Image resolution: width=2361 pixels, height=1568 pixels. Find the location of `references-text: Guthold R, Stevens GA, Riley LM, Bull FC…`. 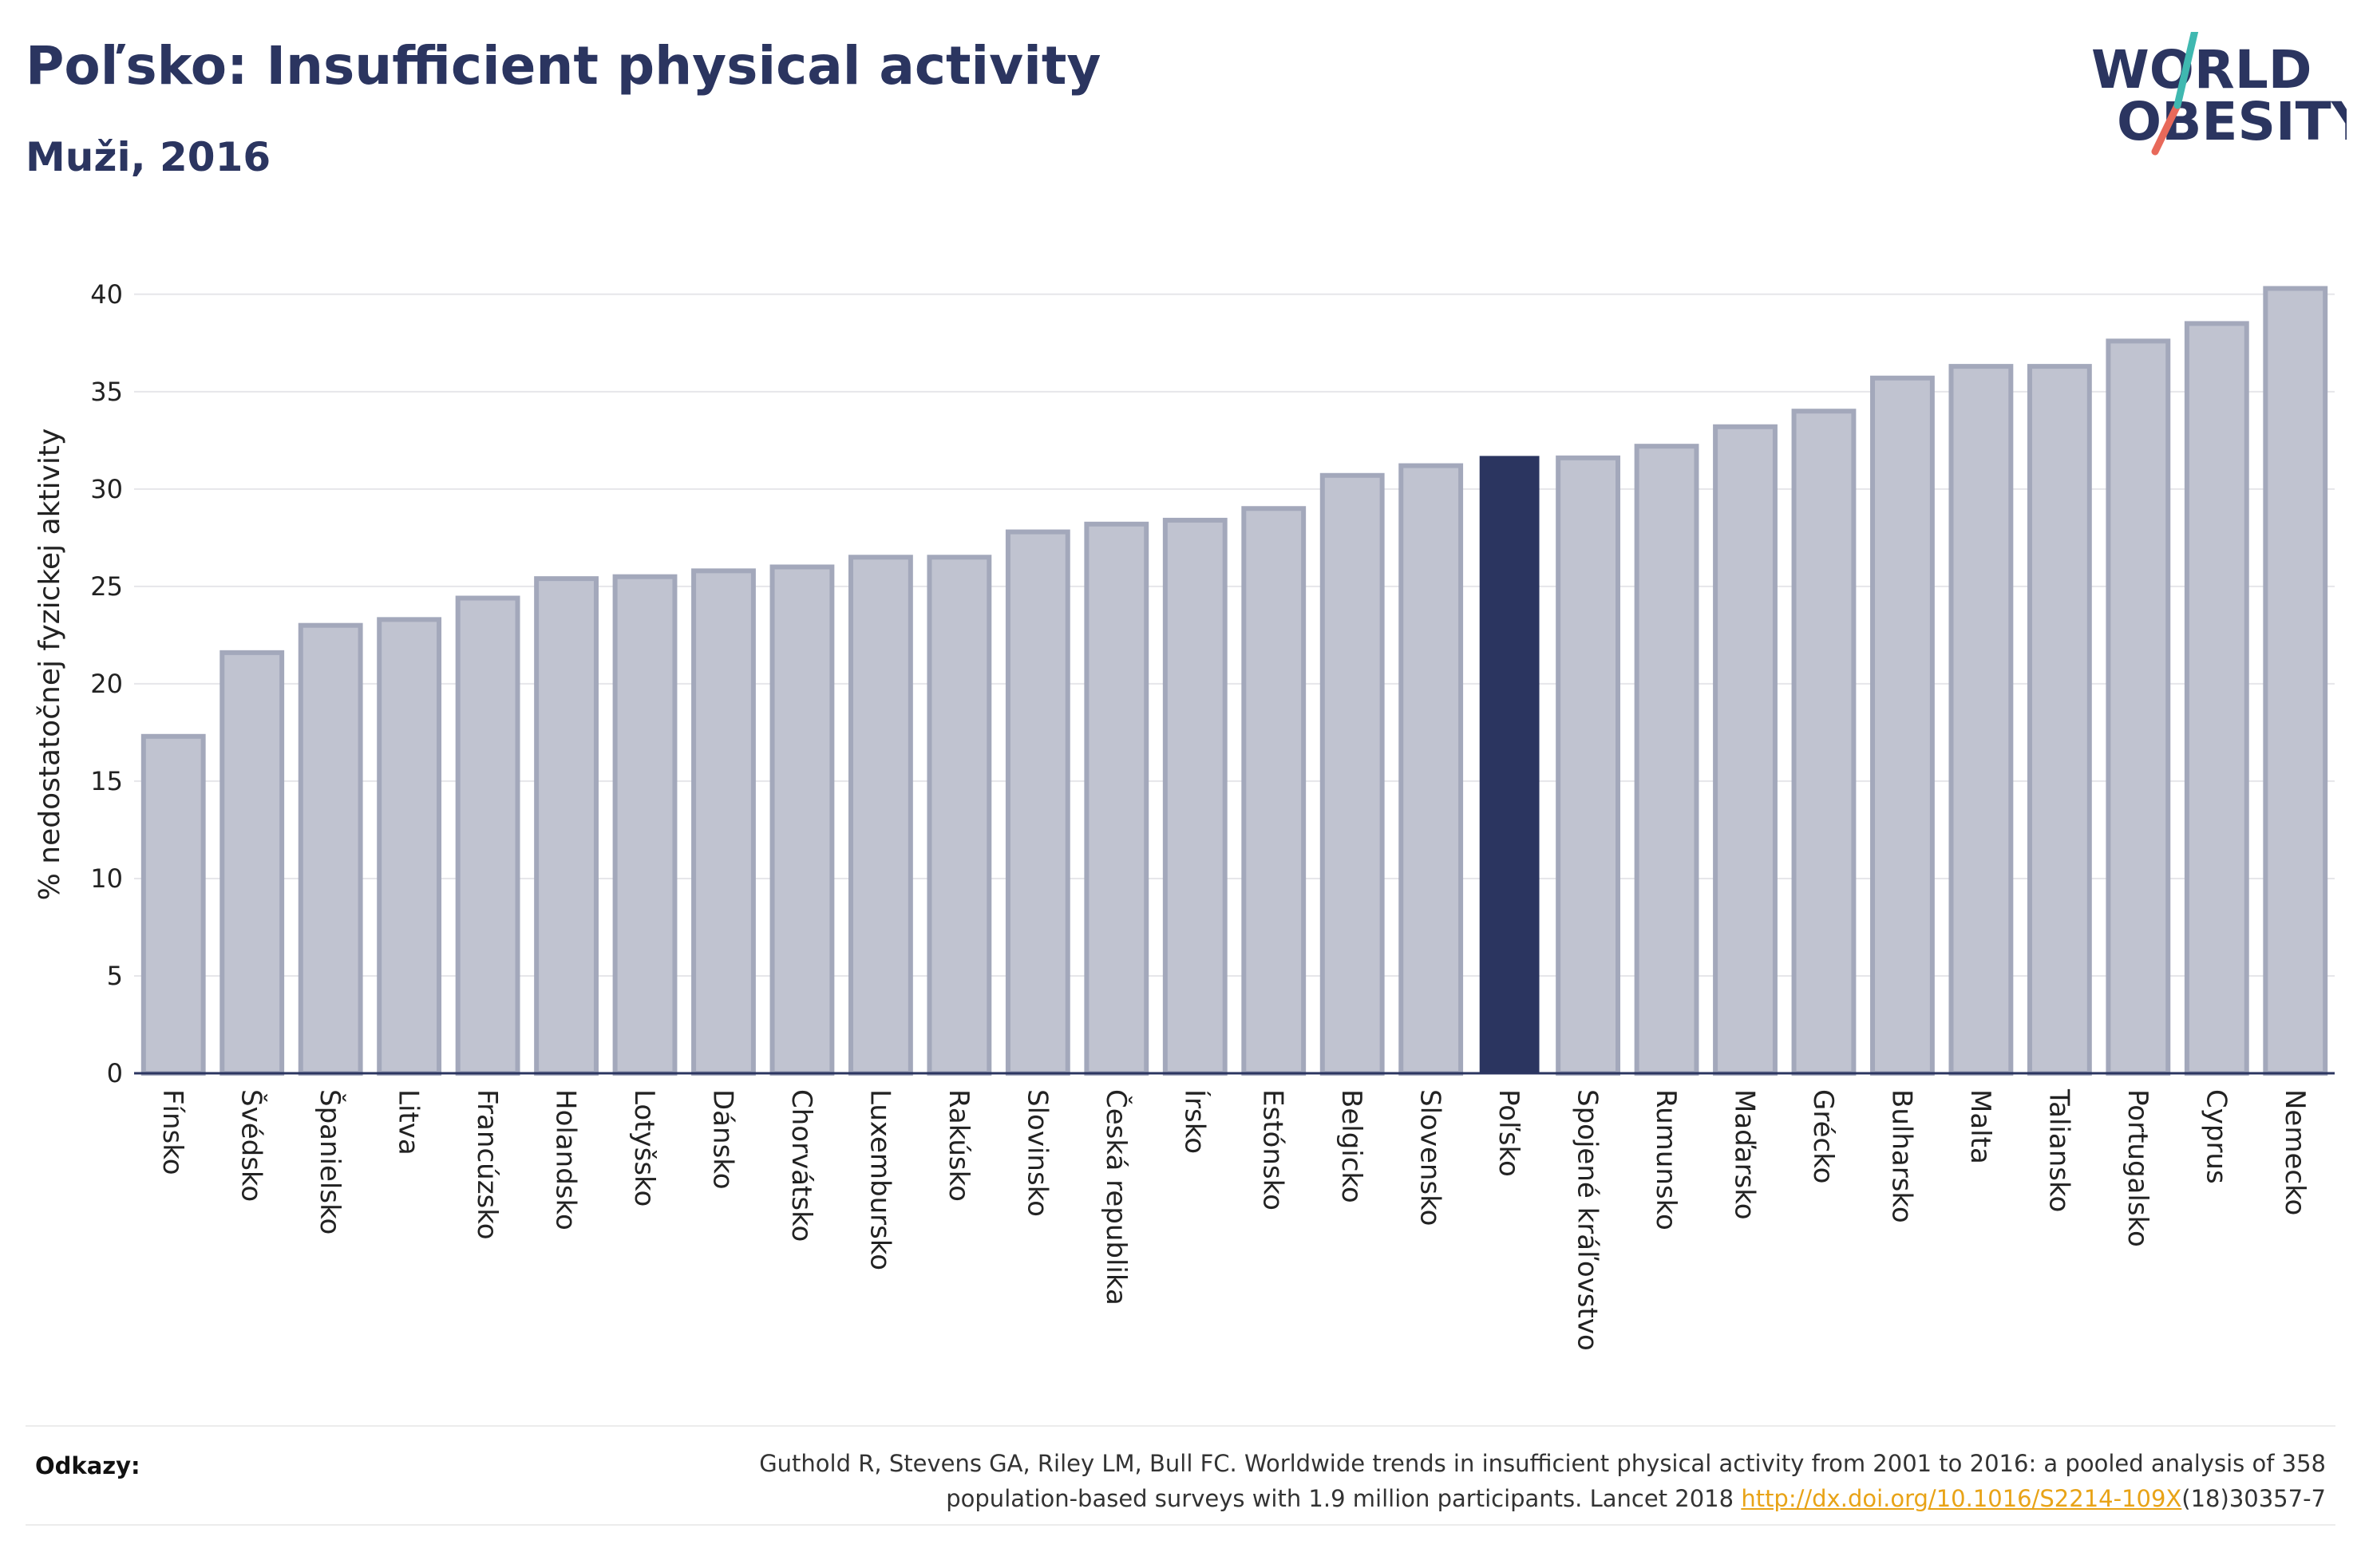

references-text: Guthold R, Stevens GA, Riley LM, Bull FC… is located at coordinates (1408, 1481).